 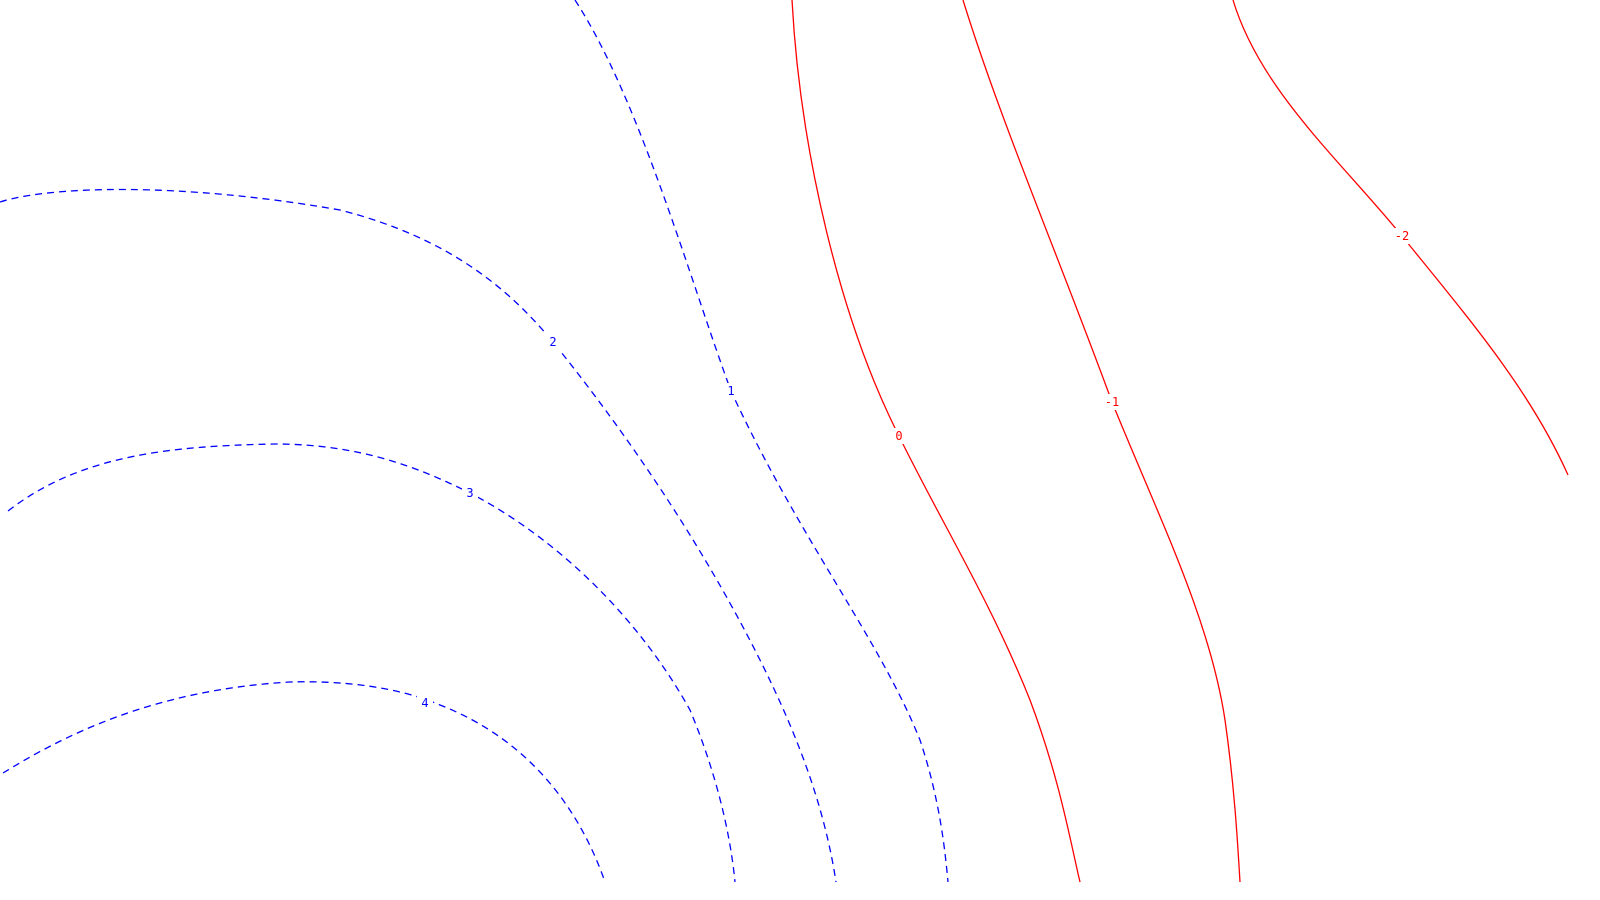 I want to click on contour-label-0: 0, so click(x=898, y=436).